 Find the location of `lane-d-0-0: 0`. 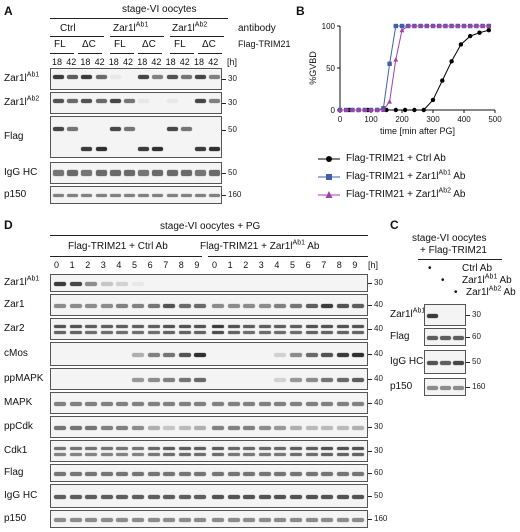

lane-d-0-0: 0 is located at coordinates (57, 265).